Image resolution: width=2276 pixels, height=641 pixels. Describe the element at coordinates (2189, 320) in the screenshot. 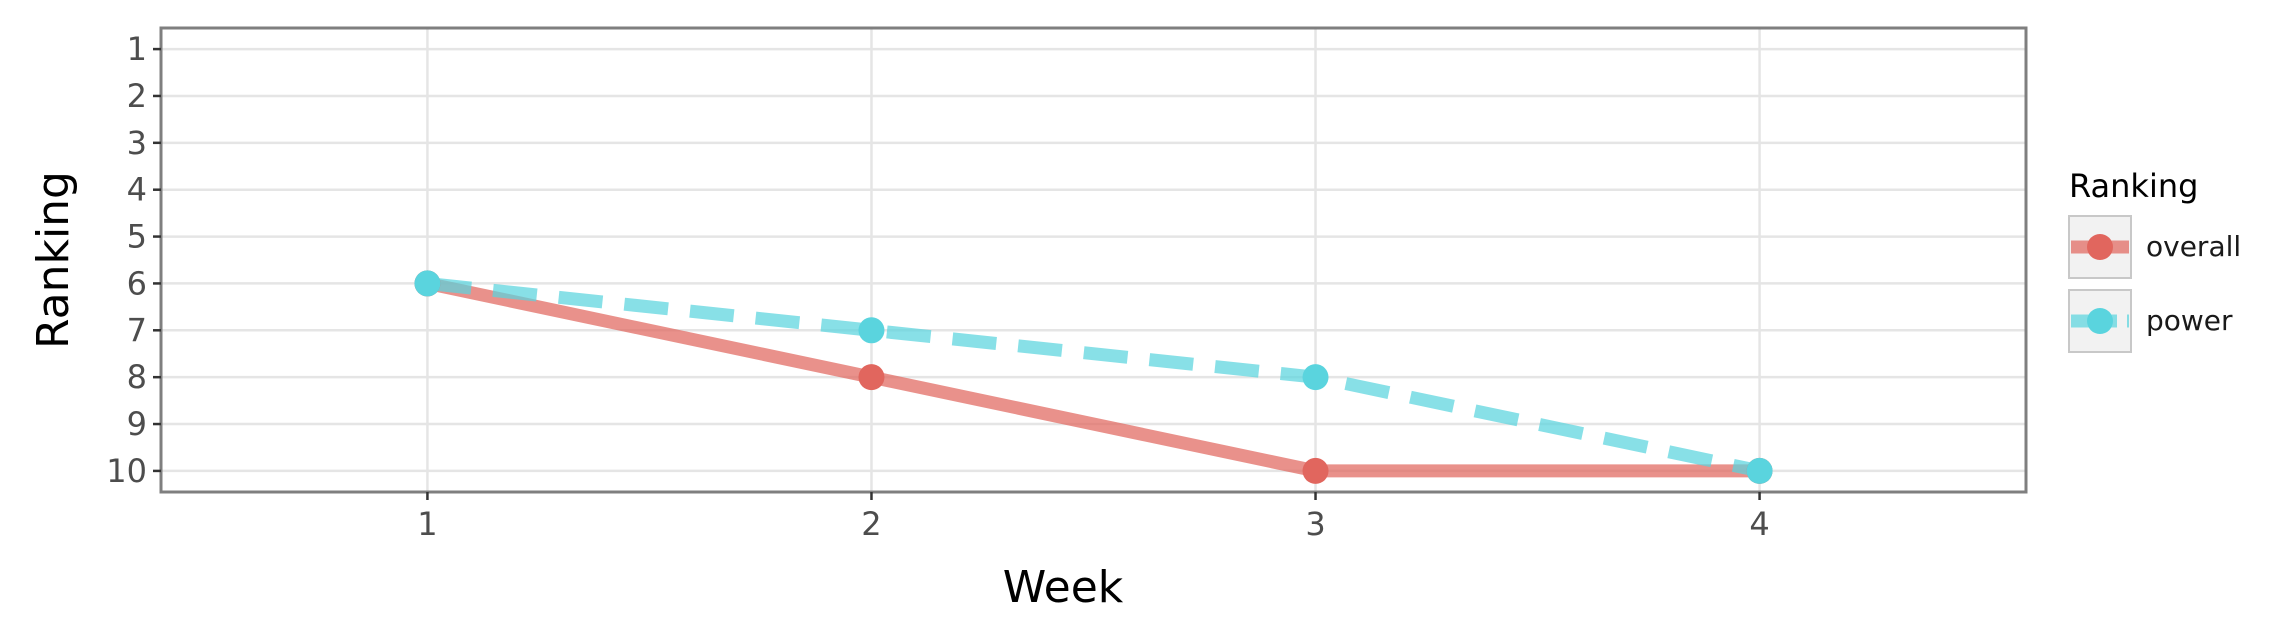

I see `legend-label-power: power` at that location.